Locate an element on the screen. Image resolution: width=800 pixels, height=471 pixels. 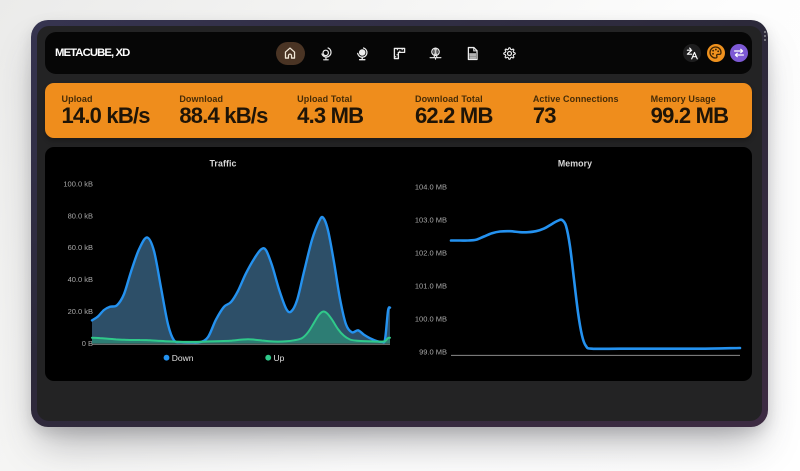
svg-text: 103.0 MB is located at coordinates (431, 219).